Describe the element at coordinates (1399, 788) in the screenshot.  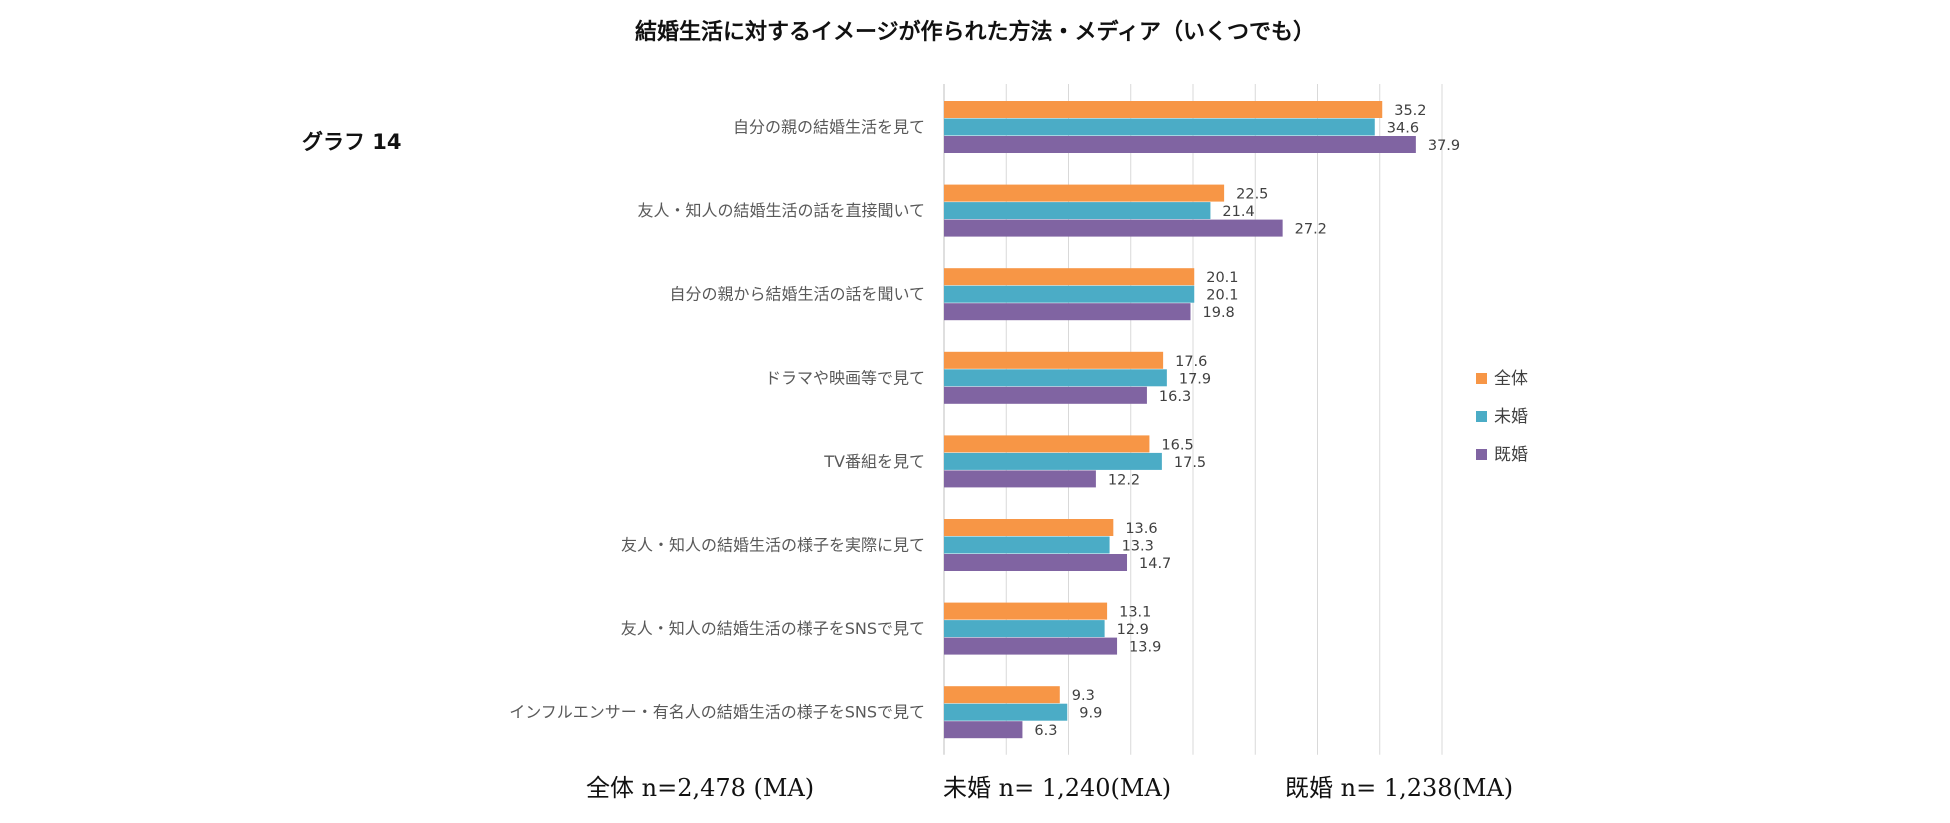
I see `footer-married-n: 既婚 n= 1,238(MA)` at that location.